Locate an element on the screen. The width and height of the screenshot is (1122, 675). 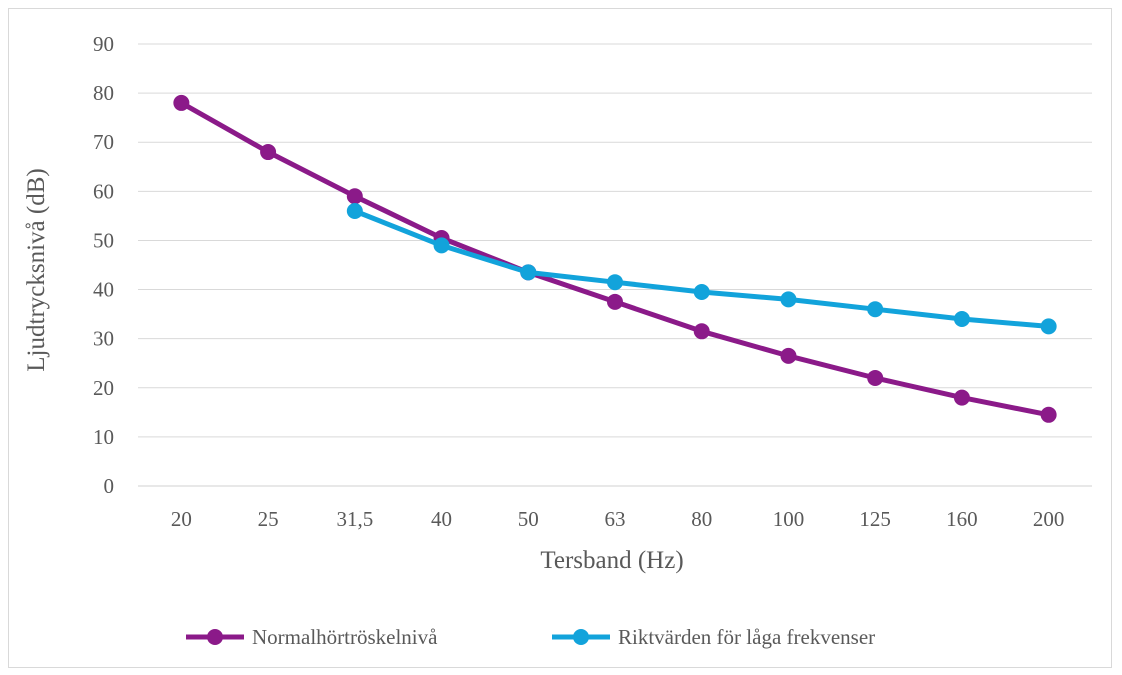
x-tick-label: 125 is located at coordinates (875, 519).